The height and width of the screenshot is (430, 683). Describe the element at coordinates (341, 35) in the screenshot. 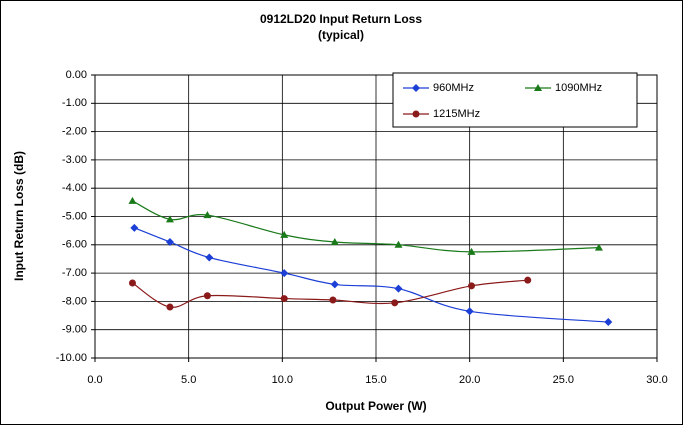

I see `chart-subtitle: (typical)` at that location.